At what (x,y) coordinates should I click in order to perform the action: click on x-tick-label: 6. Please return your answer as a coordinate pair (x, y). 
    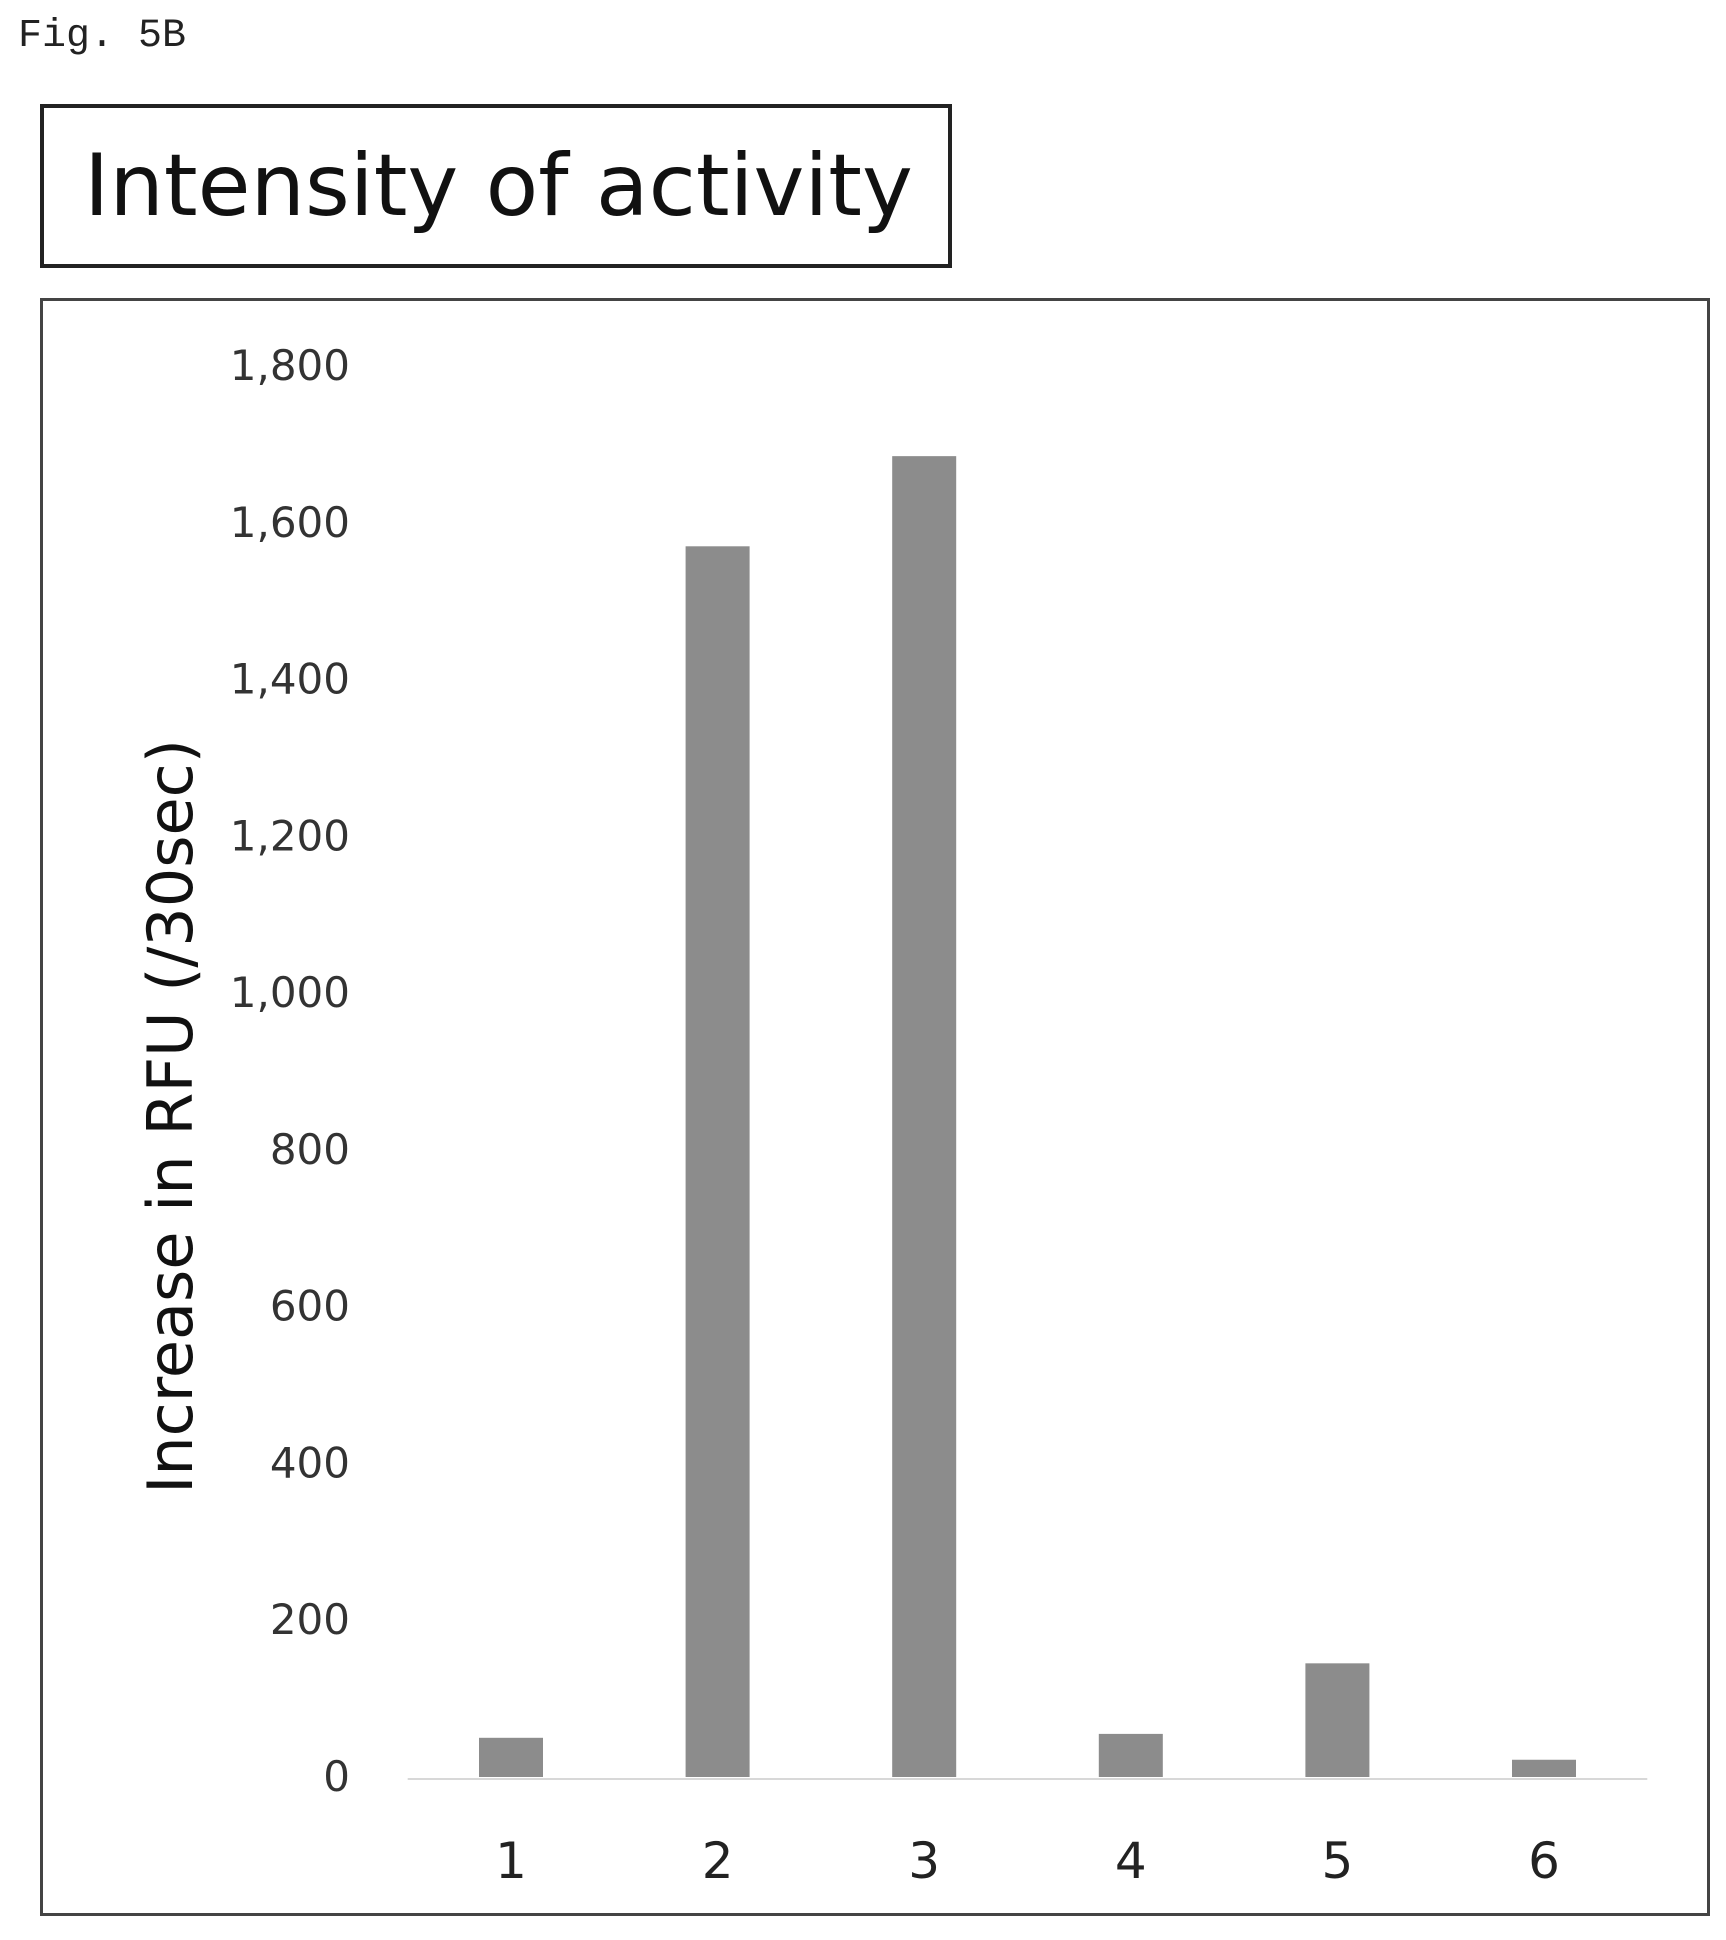
    Looking at the image, I should click on (1544, 1861).